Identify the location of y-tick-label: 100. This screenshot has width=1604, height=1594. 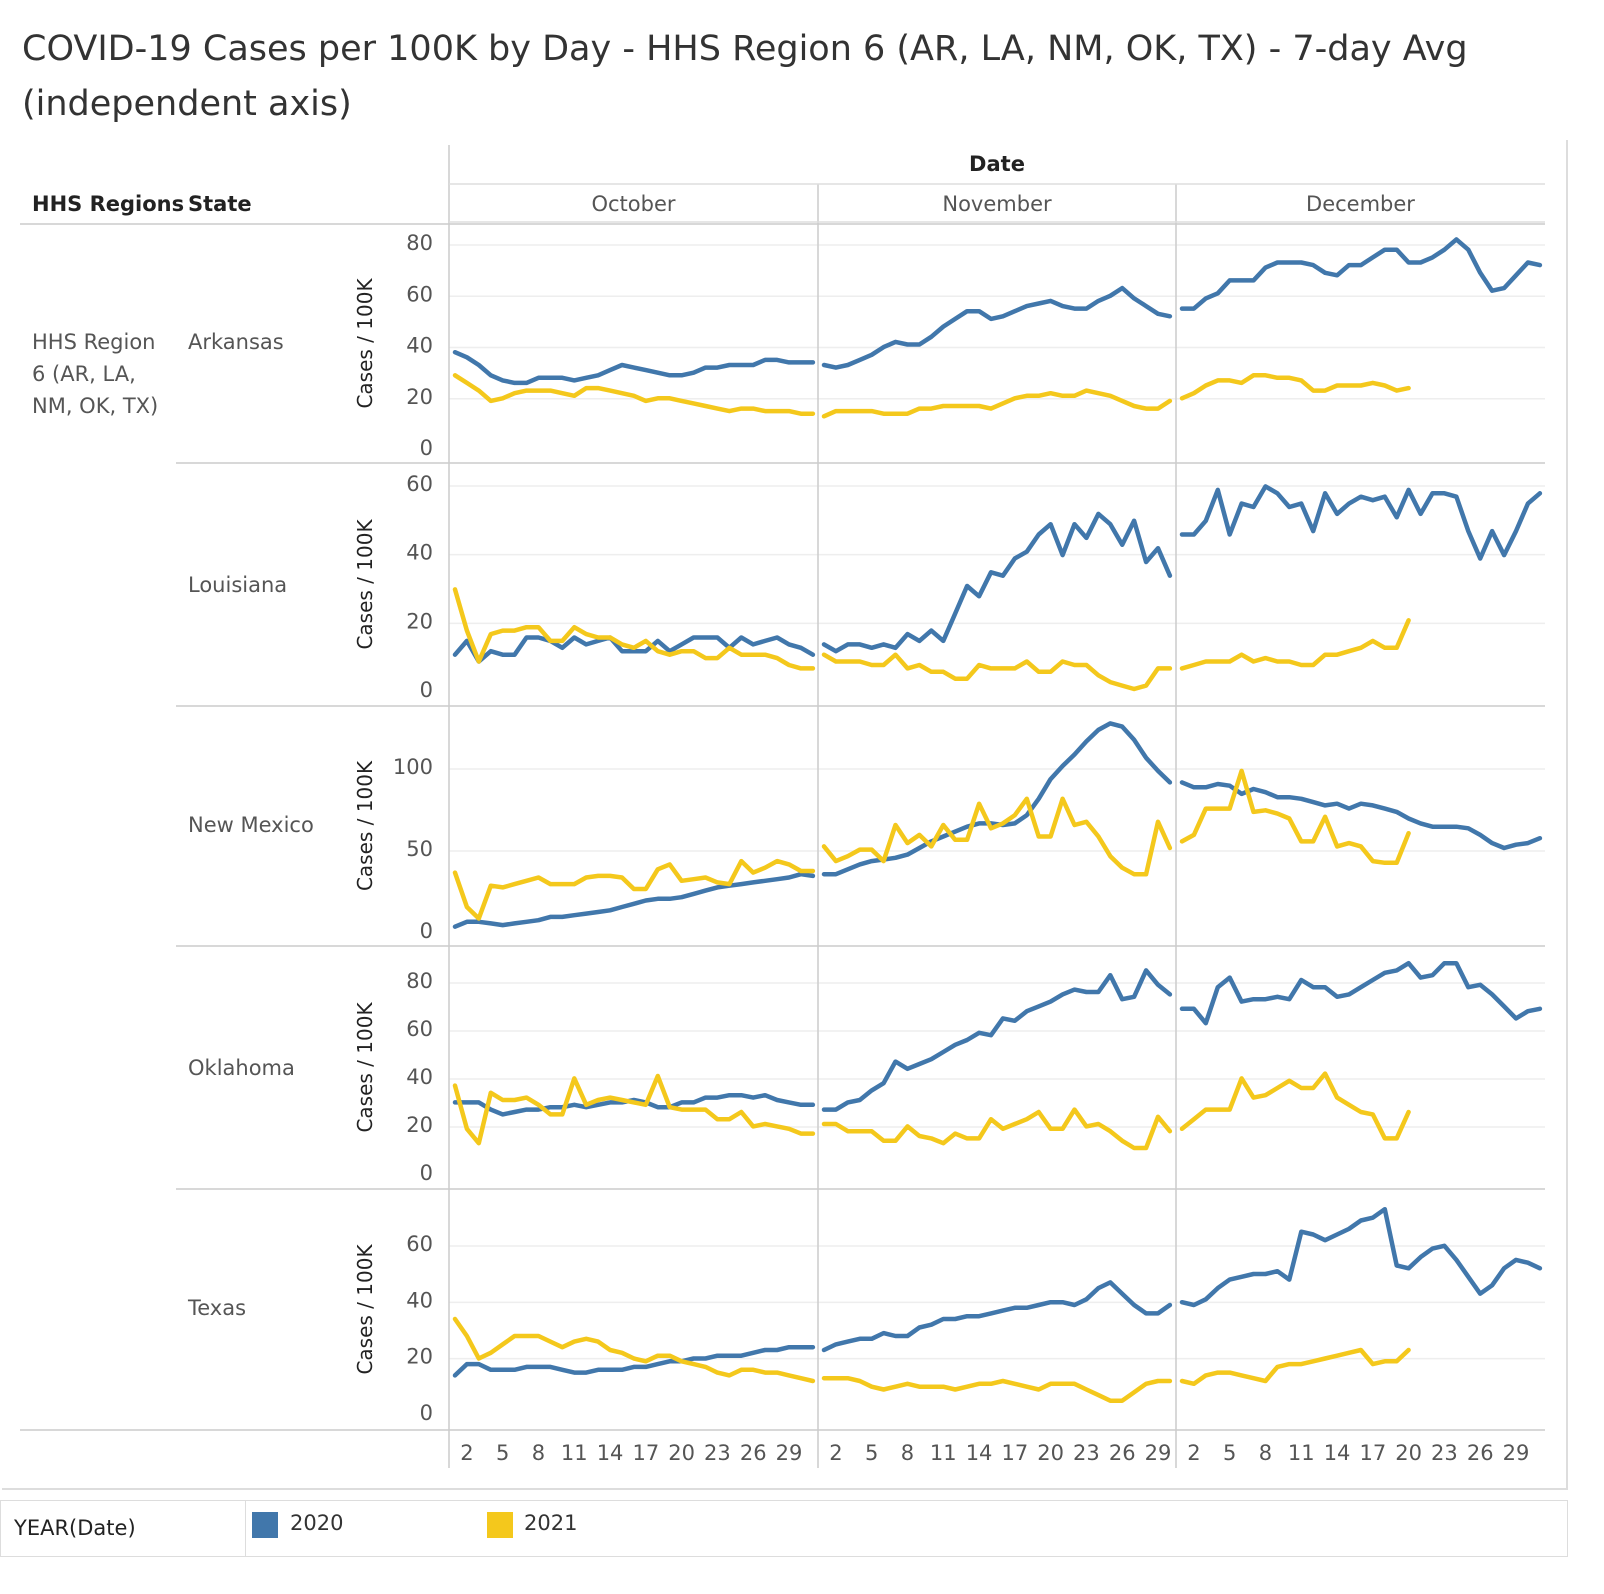
(413, 767).